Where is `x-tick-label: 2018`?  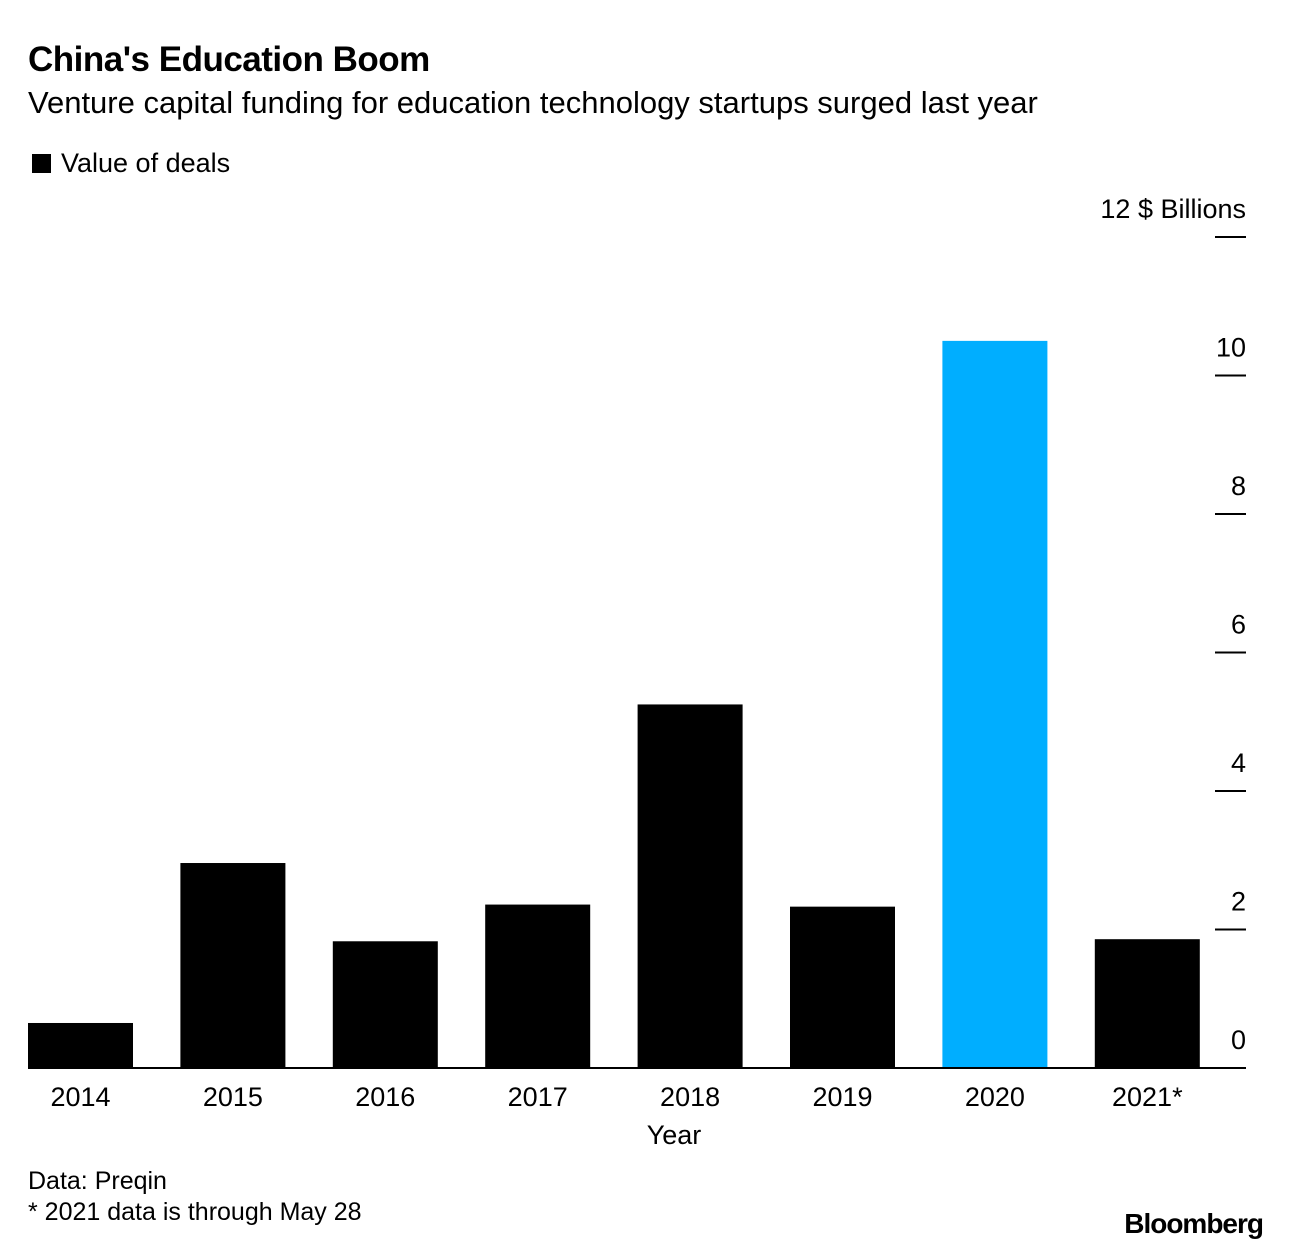 x-tick-label: 2018 is located at coordinates (690, 1097).